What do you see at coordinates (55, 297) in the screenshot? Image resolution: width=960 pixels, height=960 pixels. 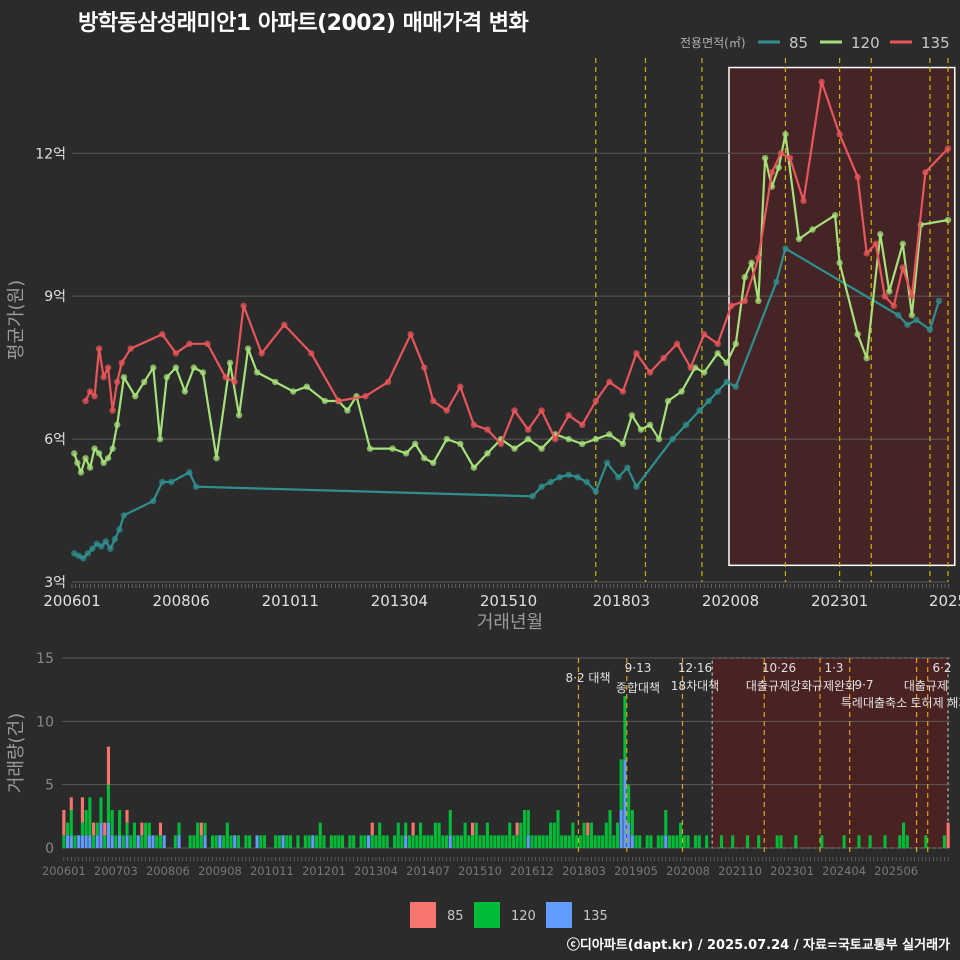 I see `y-tick-label: 9억` at bounding box center [55, 297].